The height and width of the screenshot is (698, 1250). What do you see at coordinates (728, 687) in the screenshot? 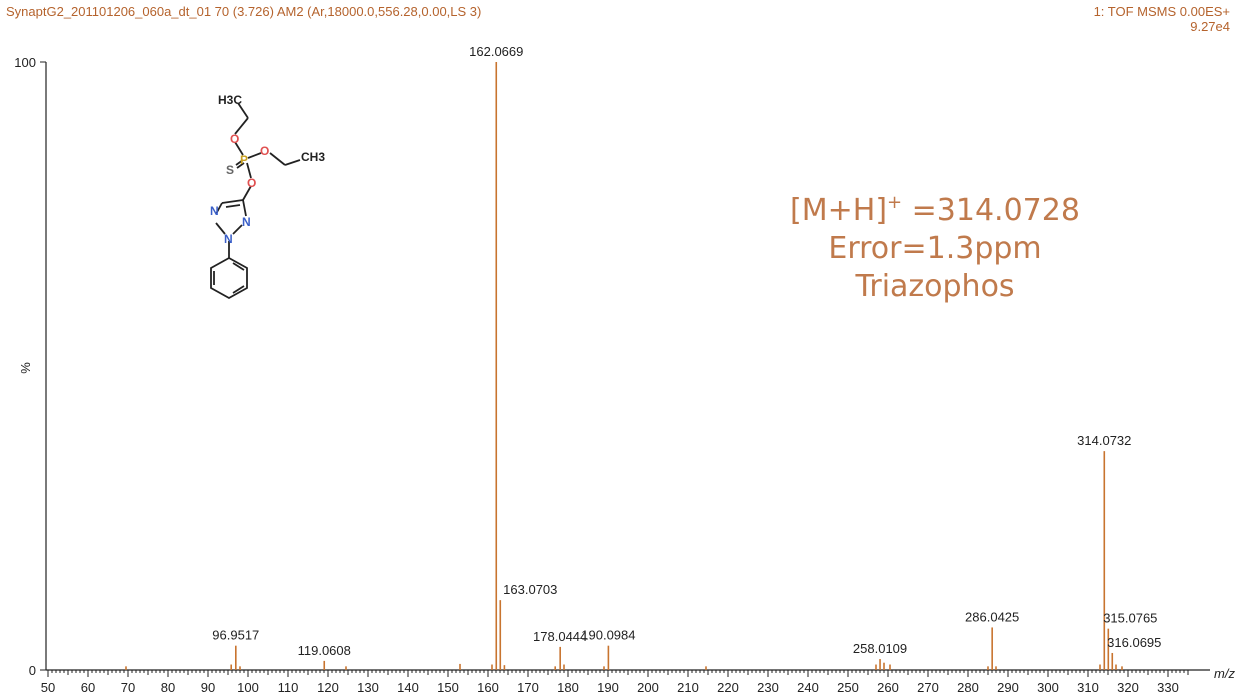
I see `x-tick-label: 220` at bounding box center [728, 687].